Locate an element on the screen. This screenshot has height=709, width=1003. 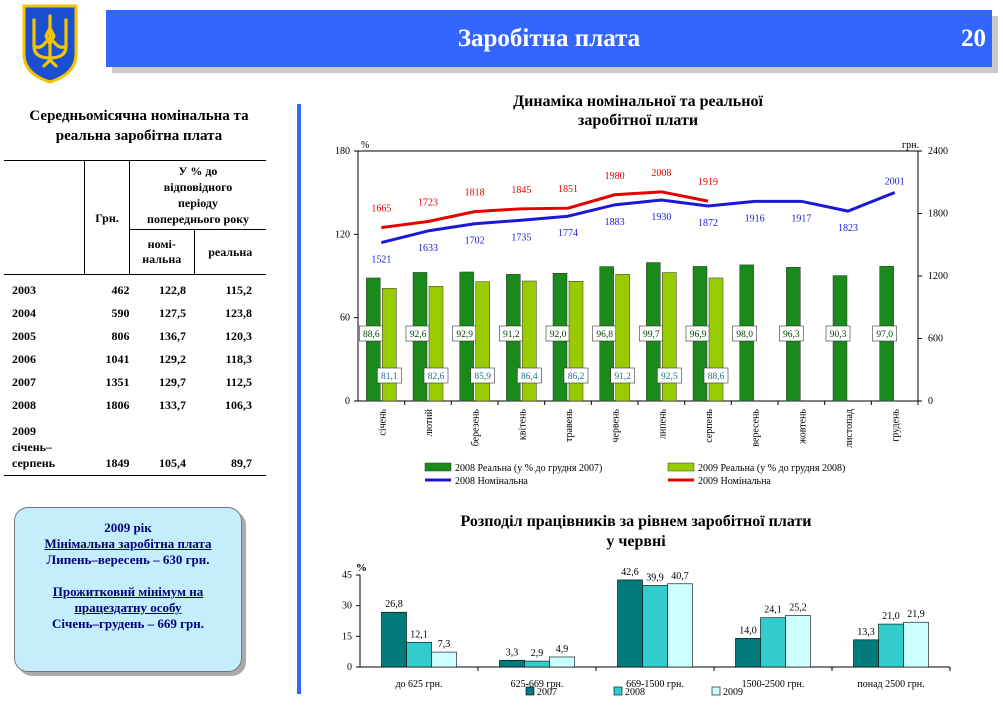
chart1-x-tick-label: листопад is located at coordinates (849, 428).